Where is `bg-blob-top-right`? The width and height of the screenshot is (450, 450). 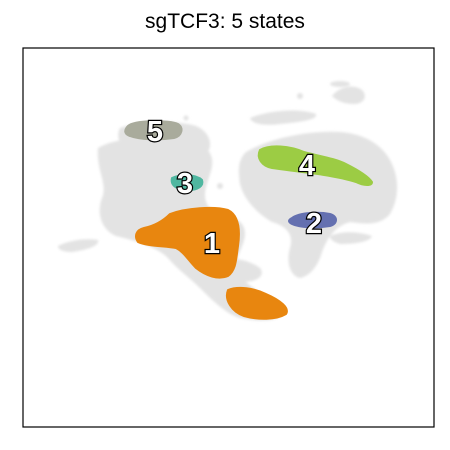
bg-blob-top-right is located at coordinates (348, 95).